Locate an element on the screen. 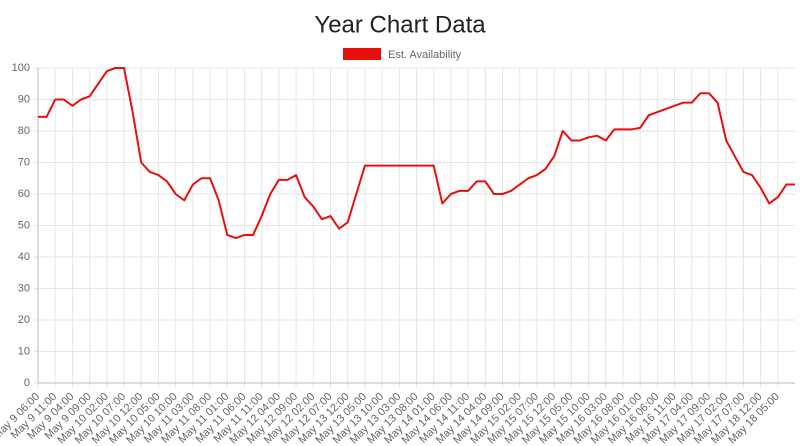  y-tick-label: 0 is located at coordinates (27, 383).